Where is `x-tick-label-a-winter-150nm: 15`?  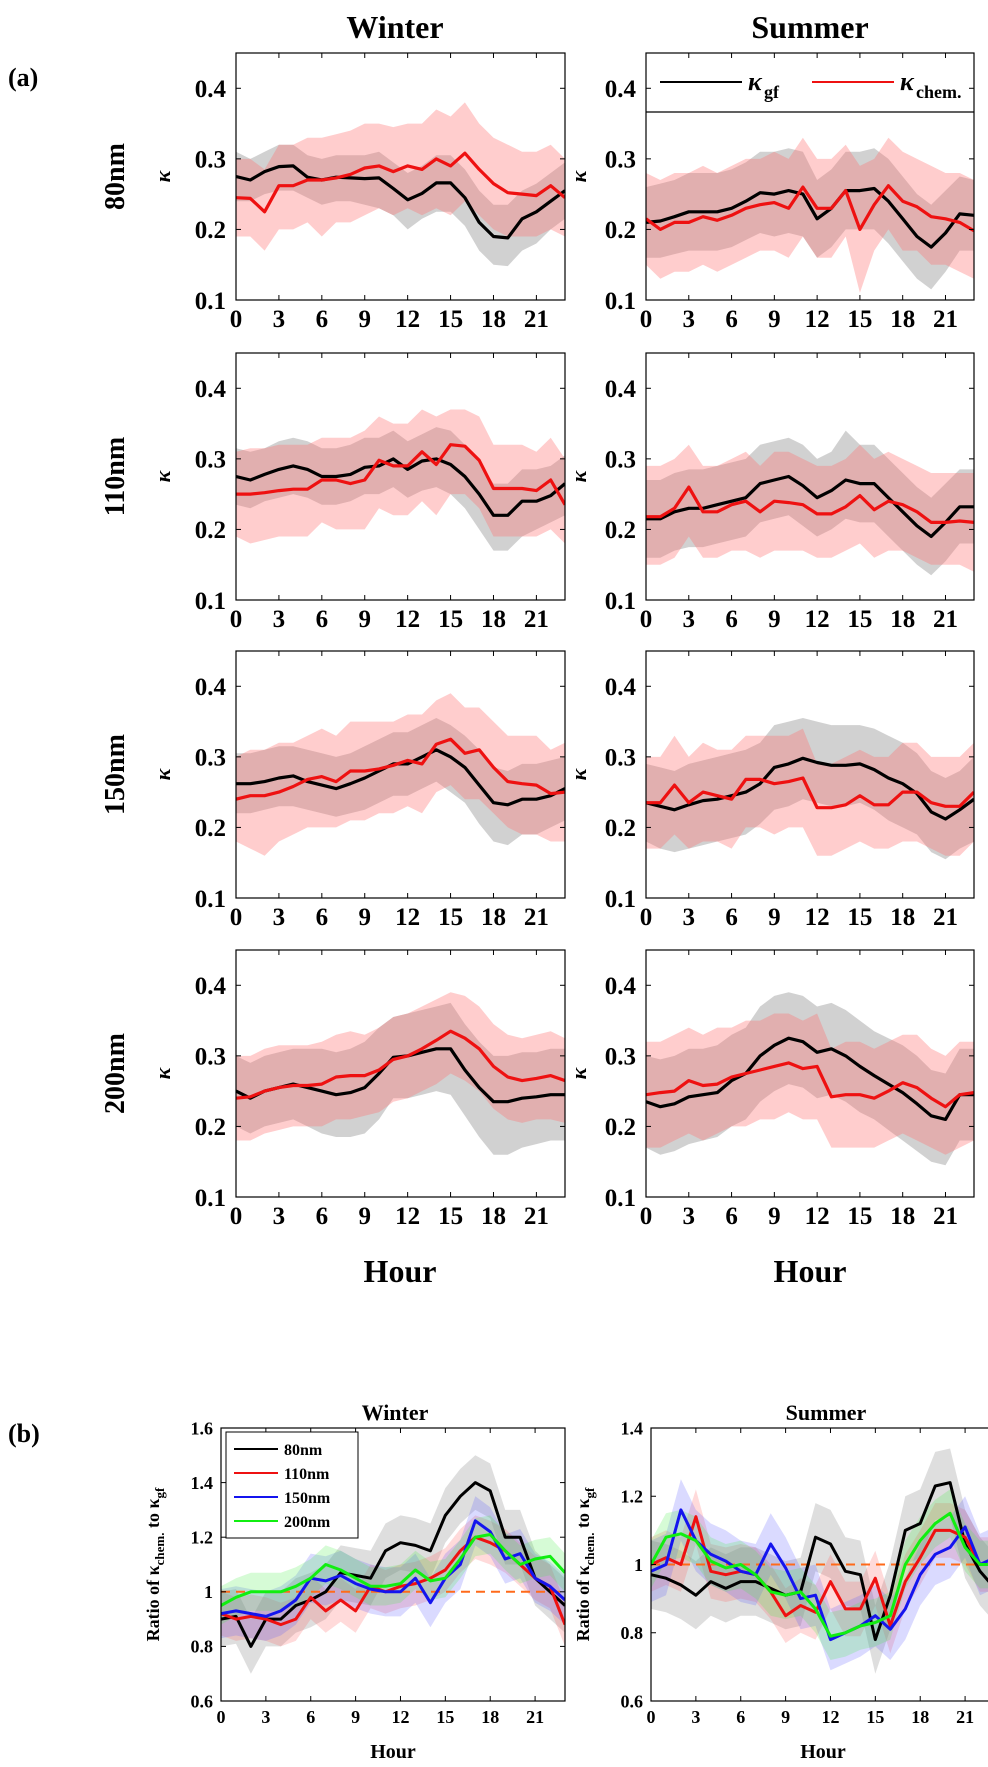
x-tick-label-a-winter-150nm: 15 is located at coordinates (450, 917).